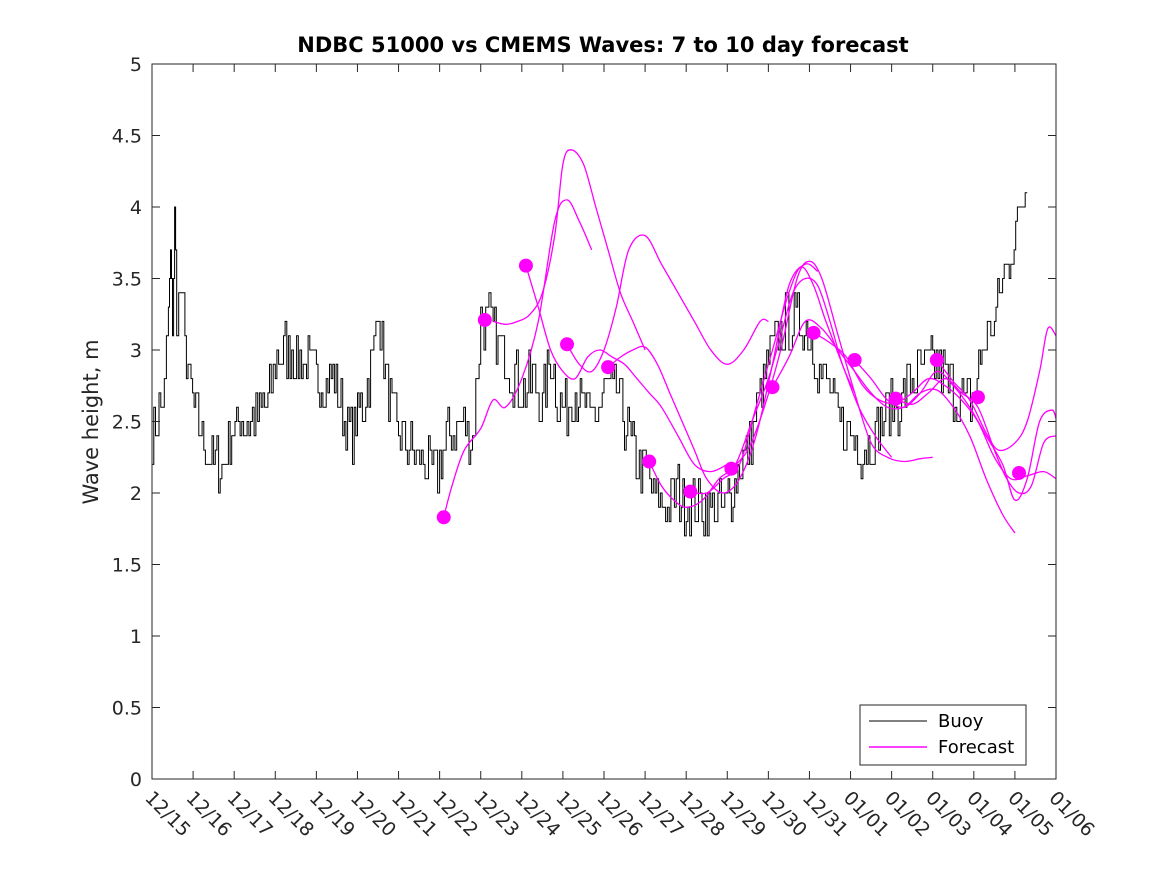 The height and width of the screenshot is (875, 1167). Describe the element at coordinates (455, 814) in the screenshot. I see `x-tick-label: 12/22` at that location.